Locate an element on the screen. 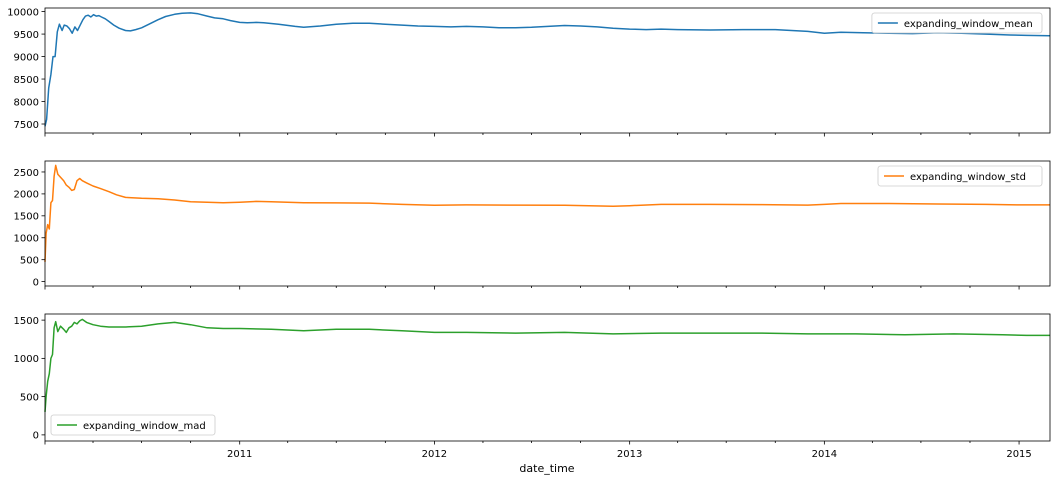 The height and width of the screenshot is (481, 1057). legend: expanding_window_mean is located at coordinates (957, 23).